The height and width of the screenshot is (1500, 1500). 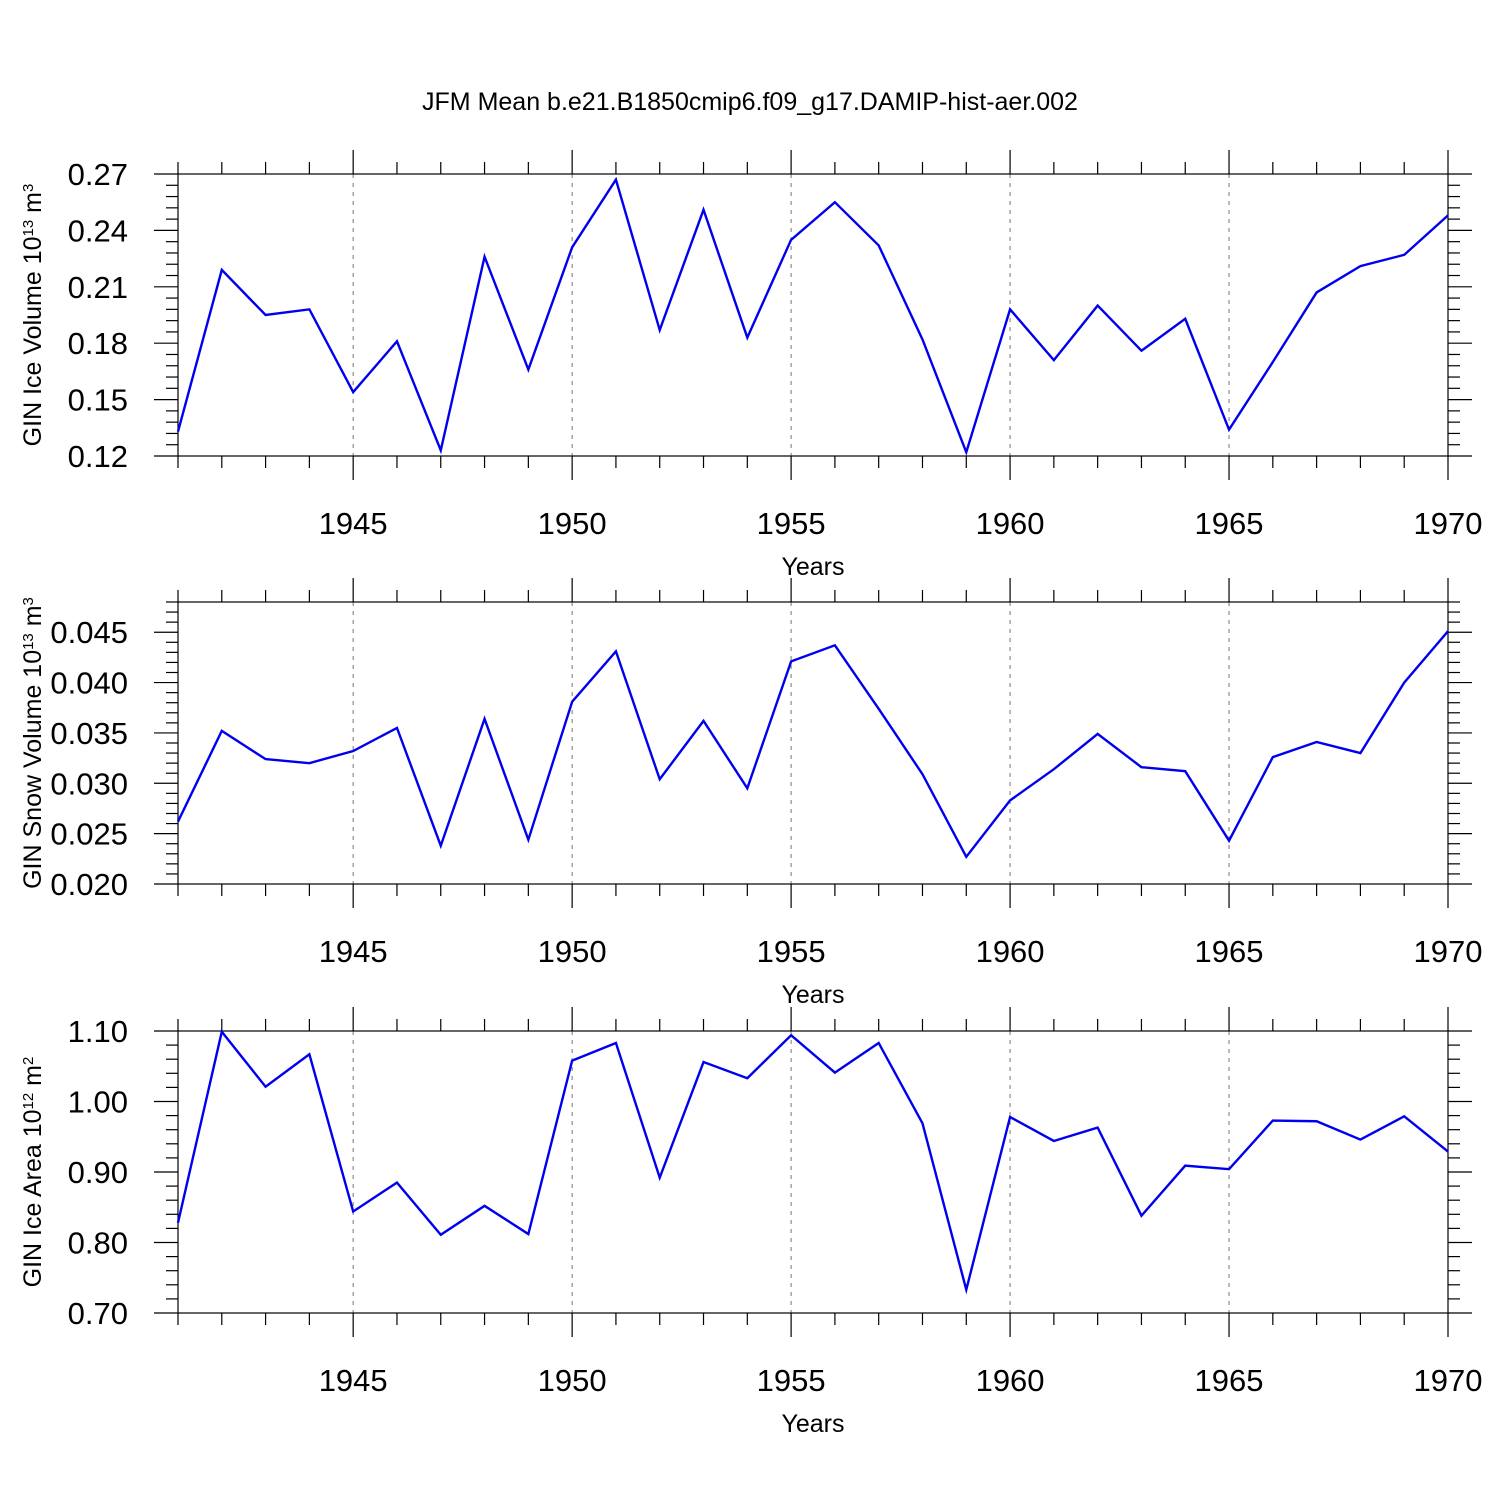 What do you see at coordinates (89, 783) in the screenshot?
I see `y-tick-label: 0.030` at bounding box center [89, 783].